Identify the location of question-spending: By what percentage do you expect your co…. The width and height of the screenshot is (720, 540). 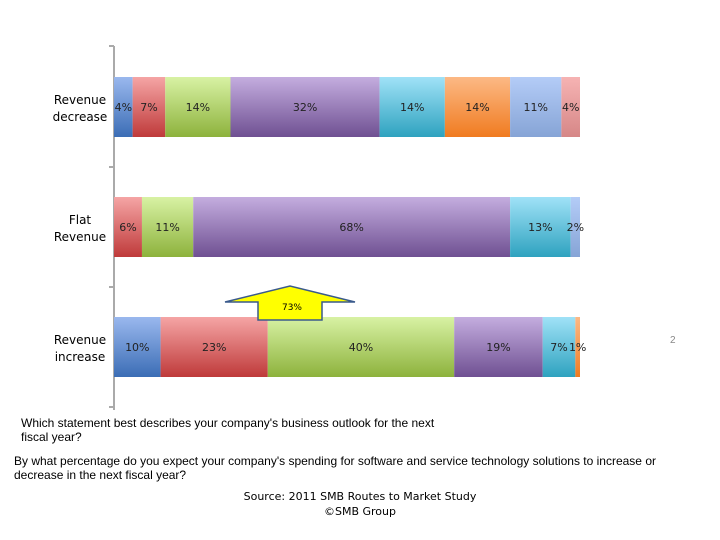
(335, 468).